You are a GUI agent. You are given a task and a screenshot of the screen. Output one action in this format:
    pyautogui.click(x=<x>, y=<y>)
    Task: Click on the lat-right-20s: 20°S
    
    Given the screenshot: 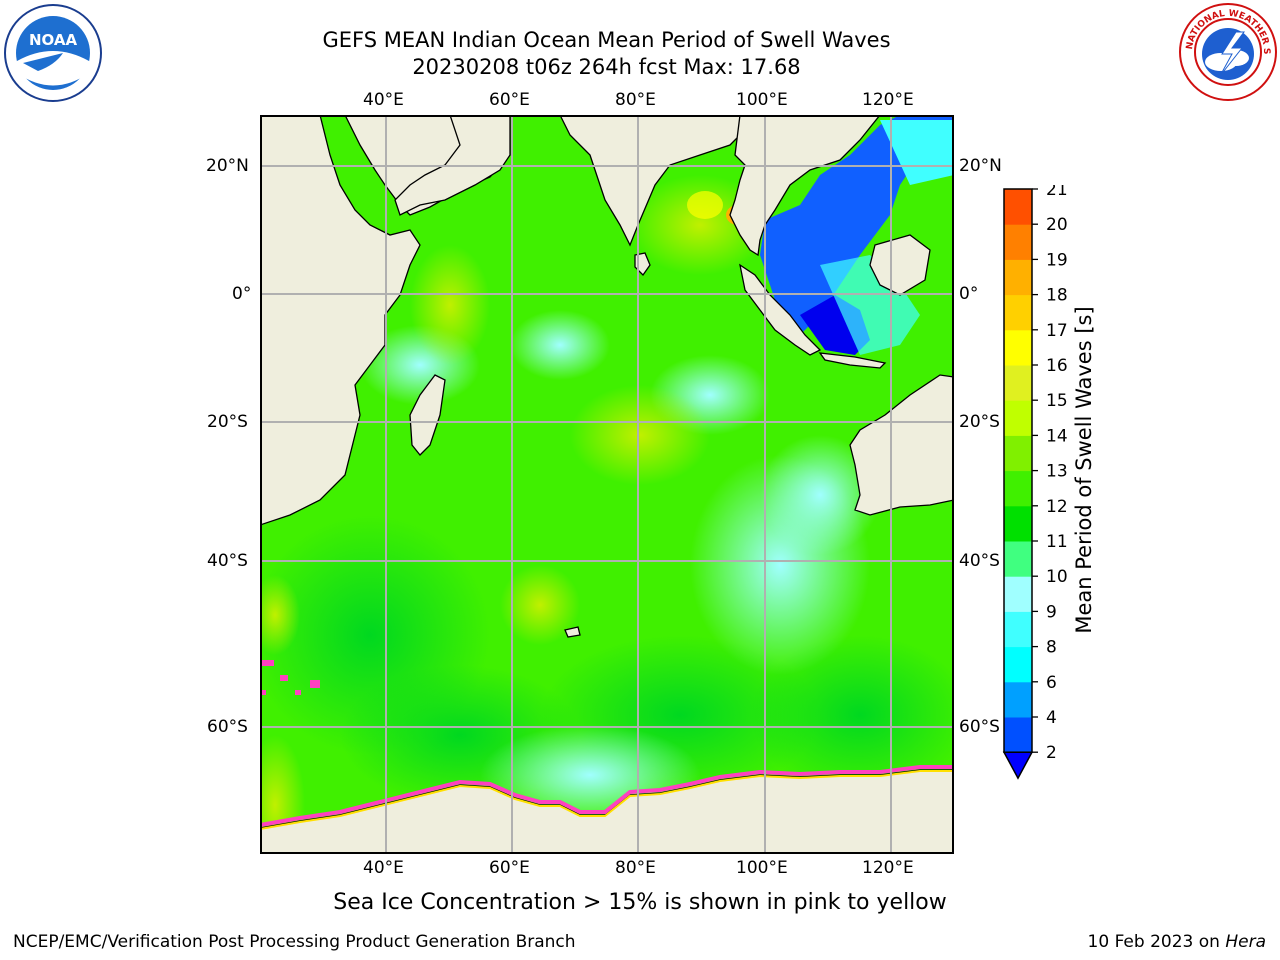 What is the action you would take?
    pyautogui.click(x=979, y=422)
    